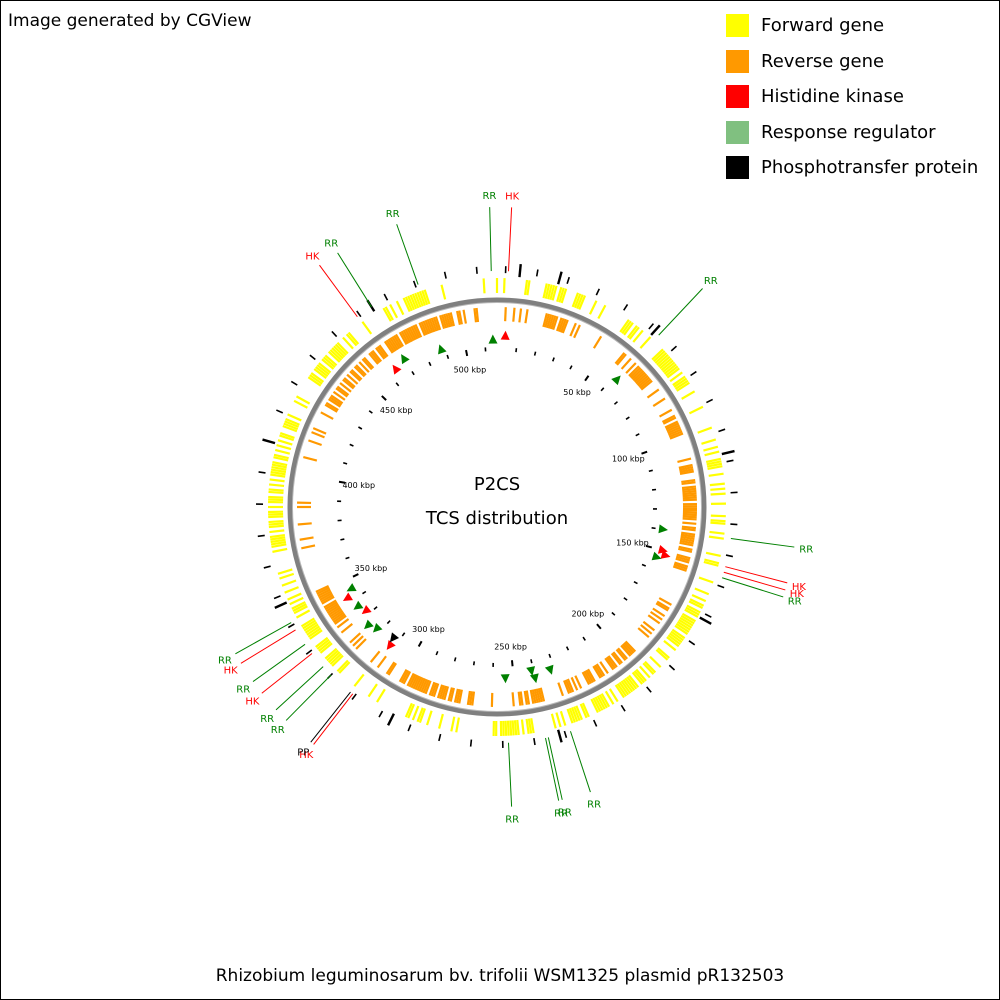 The height and width of the screenshot is (1000, 1000). What do you see at coordinates (628, 459) in the screenshot?
I see `ruler-label: 100 kbp` at bounding box center [628, 459].